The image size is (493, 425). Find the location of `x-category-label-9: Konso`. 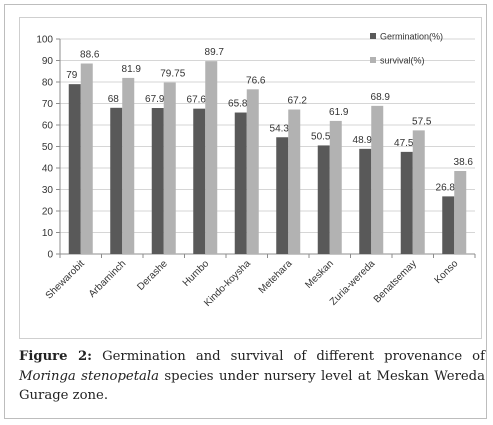

x-category-label-9: Konso is located at coordinates (447, 272).